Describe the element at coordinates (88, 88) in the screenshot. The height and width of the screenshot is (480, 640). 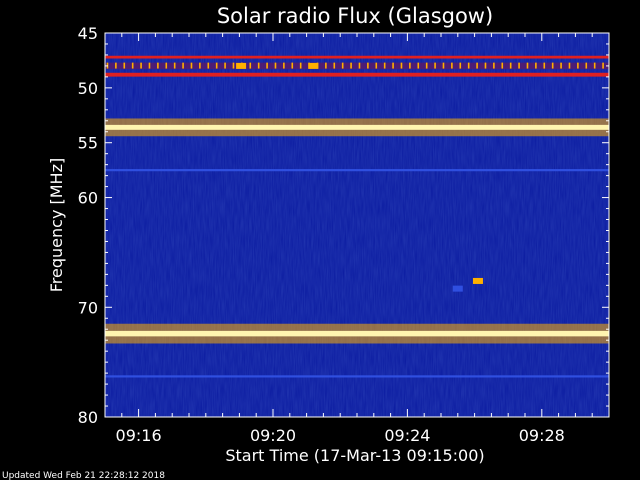
I see `y-tick-label: 50` at that location.